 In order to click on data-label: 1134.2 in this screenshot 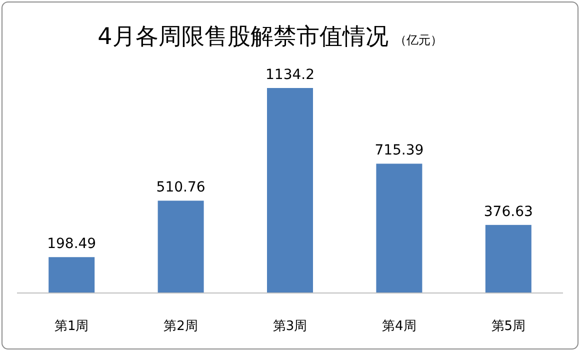, I will do `click(290, 75)`.